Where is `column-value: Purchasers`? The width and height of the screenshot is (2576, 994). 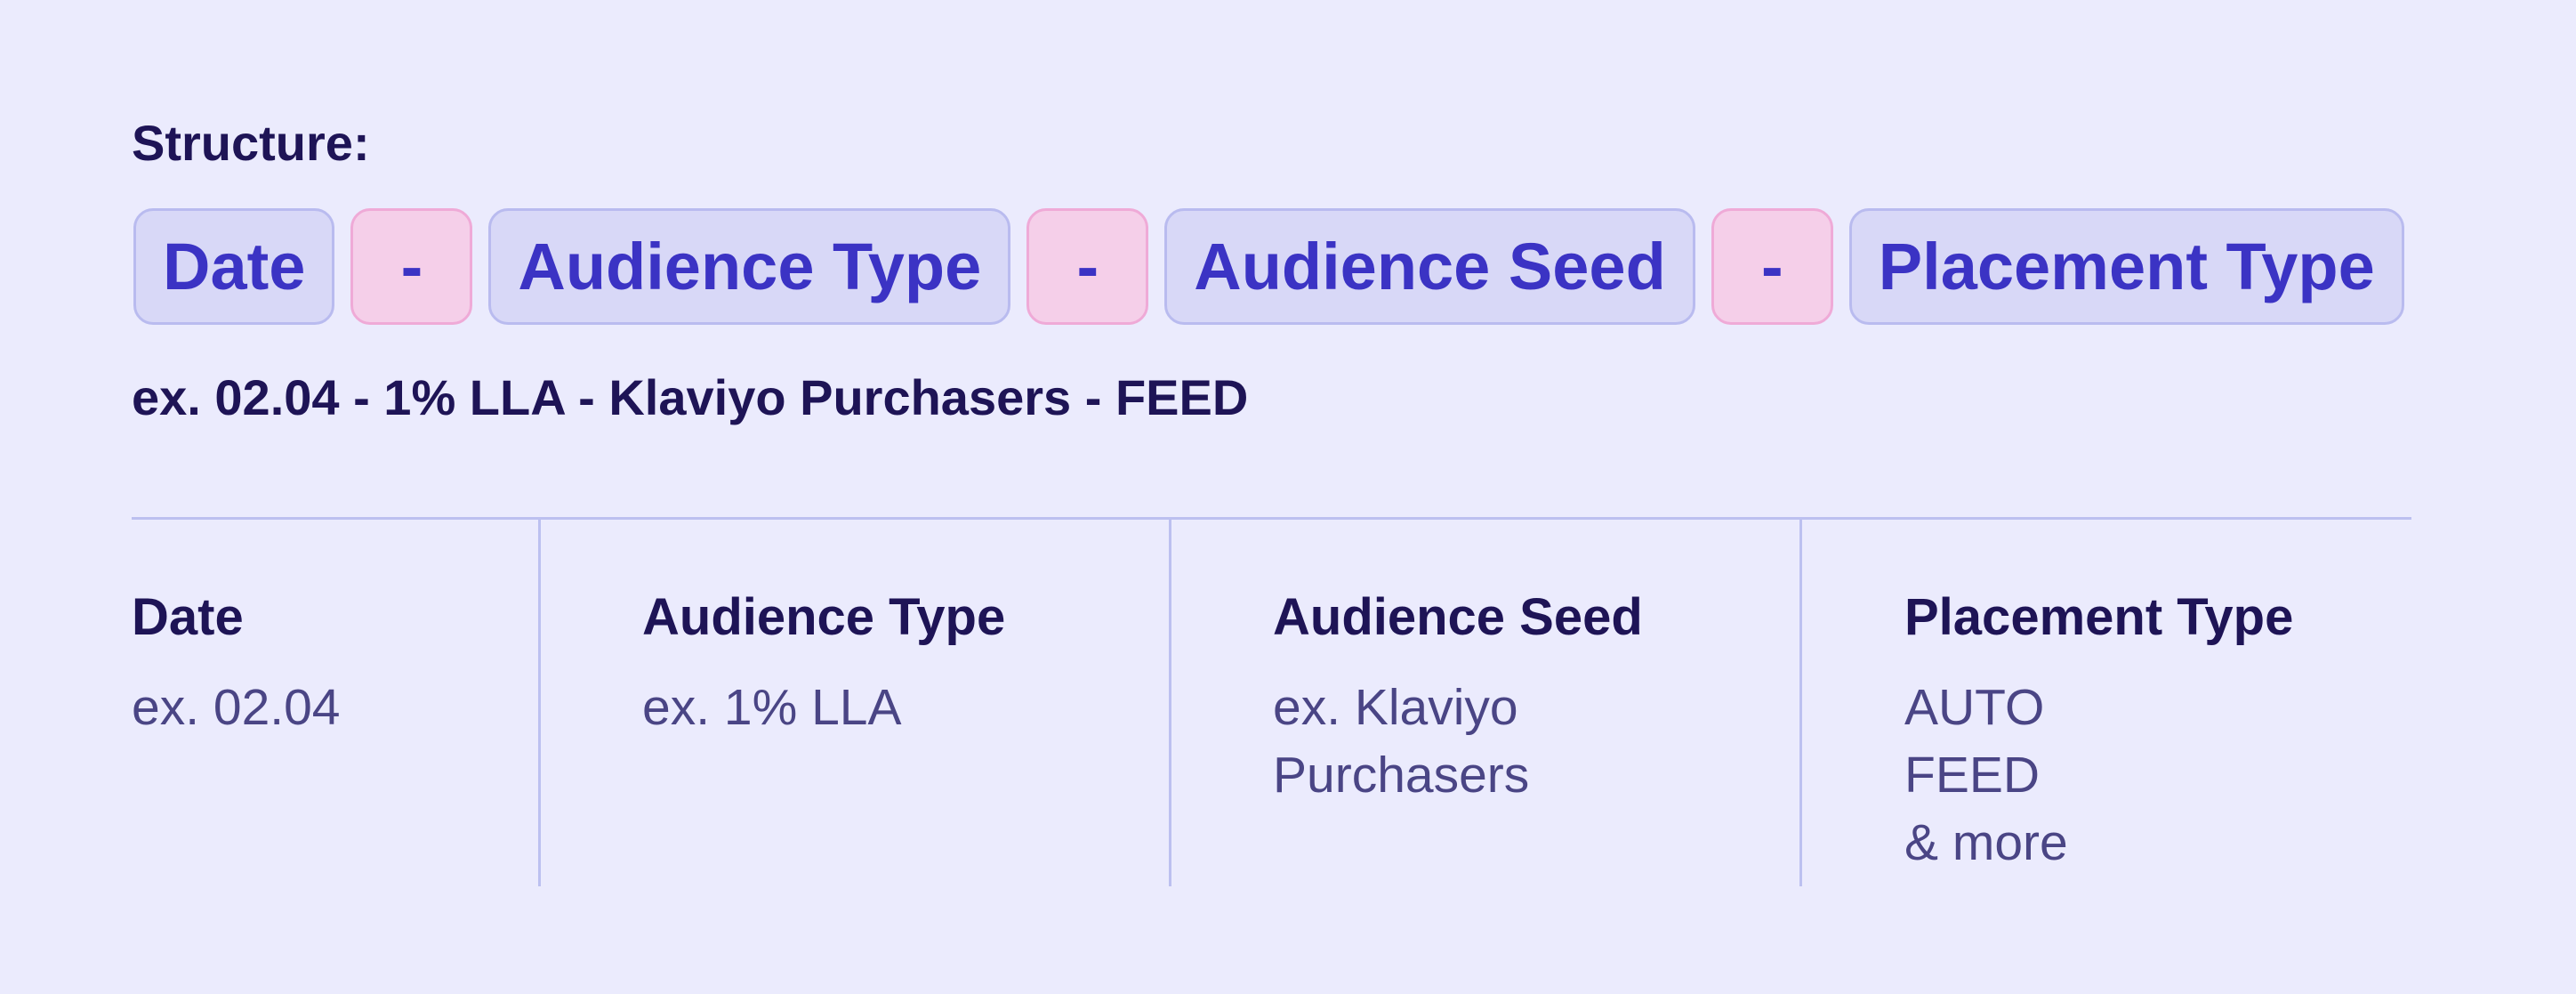 column-value: Purchasers is located at coordinates (1401, 776).